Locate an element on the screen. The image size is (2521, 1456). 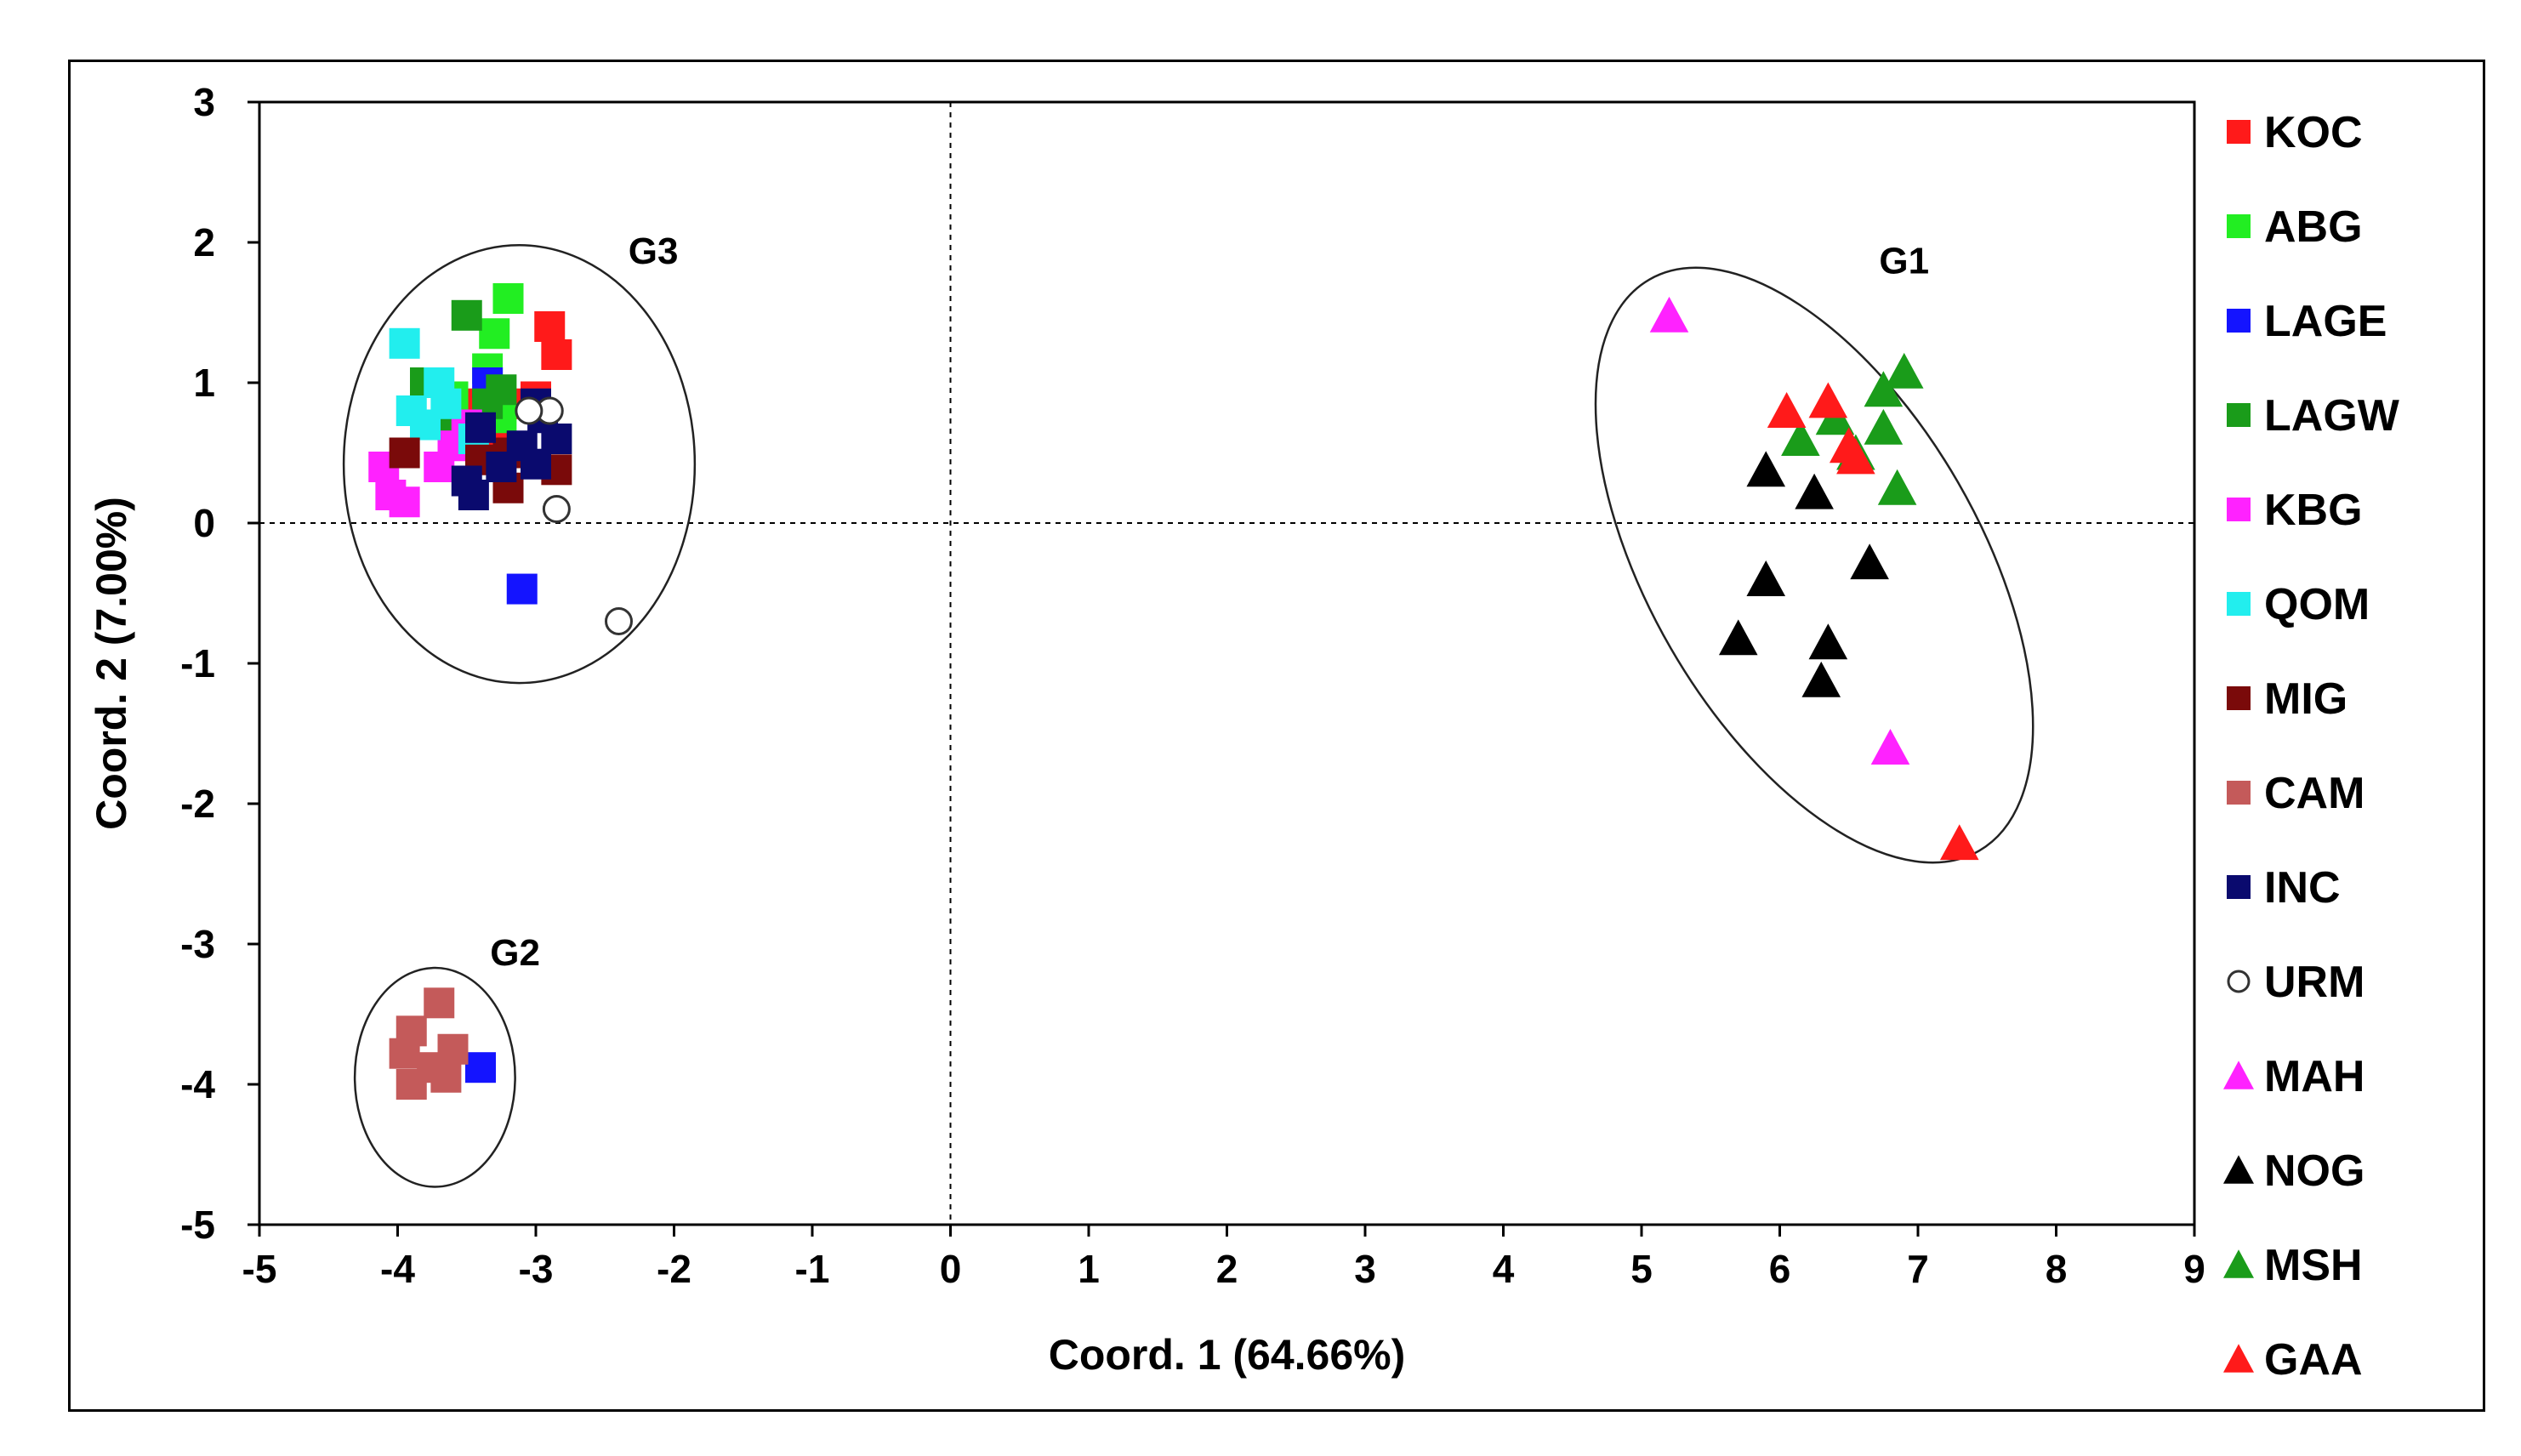
group-label-g3: G3 is located at coordinates (654, 251).